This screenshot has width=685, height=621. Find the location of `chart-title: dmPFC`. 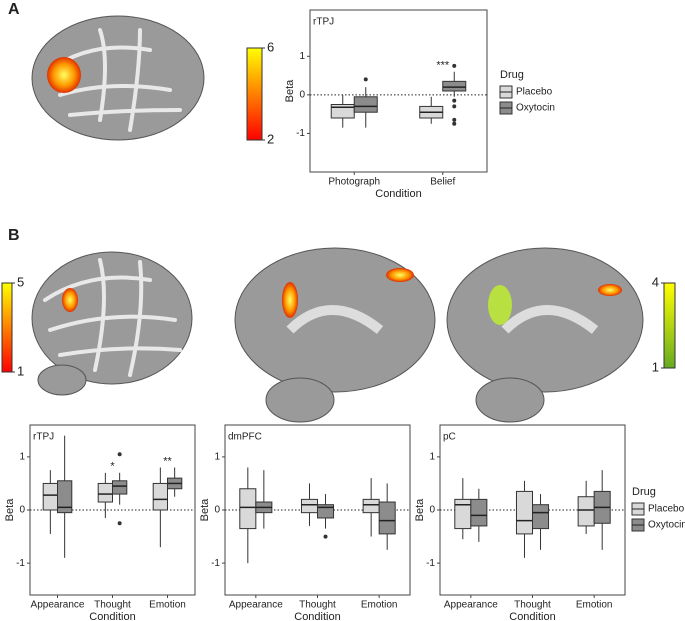

chart-title: dmPFC is located at coordinates (245, 437).